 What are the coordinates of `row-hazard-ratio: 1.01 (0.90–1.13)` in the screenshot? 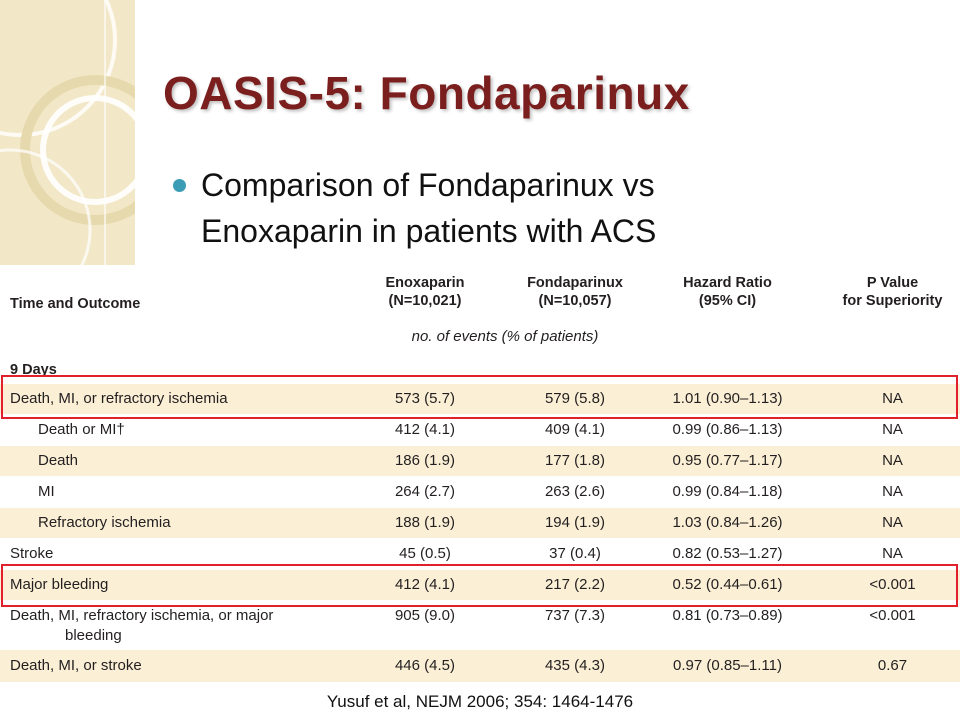 It's located at (727, 398).